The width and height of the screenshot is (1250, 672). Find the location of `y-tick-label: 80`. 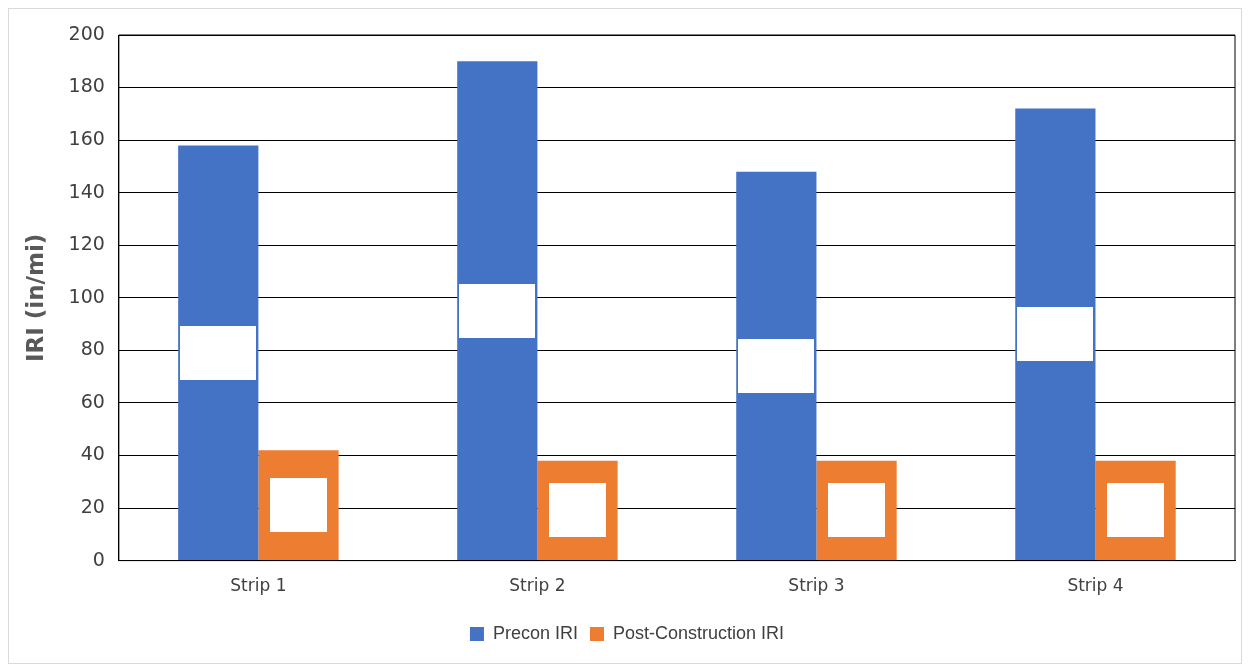

y-tick-label: 80 is located at coordinates (92, 348).